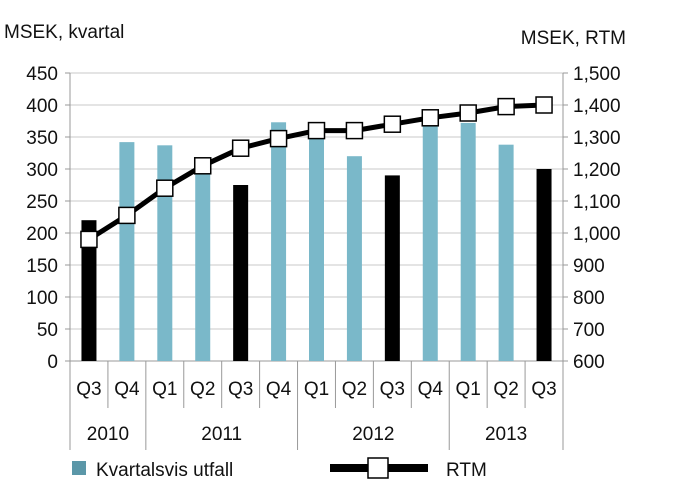  Describe the element at coordinates (589, 330) in the screenshot. I see `right-tick-label: 700` at that location.